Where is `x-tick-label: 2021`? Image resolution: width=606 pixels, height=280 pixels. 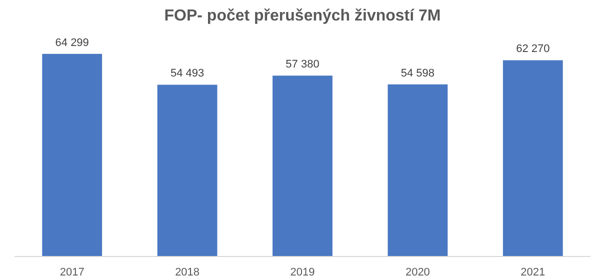 x-tick-label: 2021 is located at coordinates (533, 272).